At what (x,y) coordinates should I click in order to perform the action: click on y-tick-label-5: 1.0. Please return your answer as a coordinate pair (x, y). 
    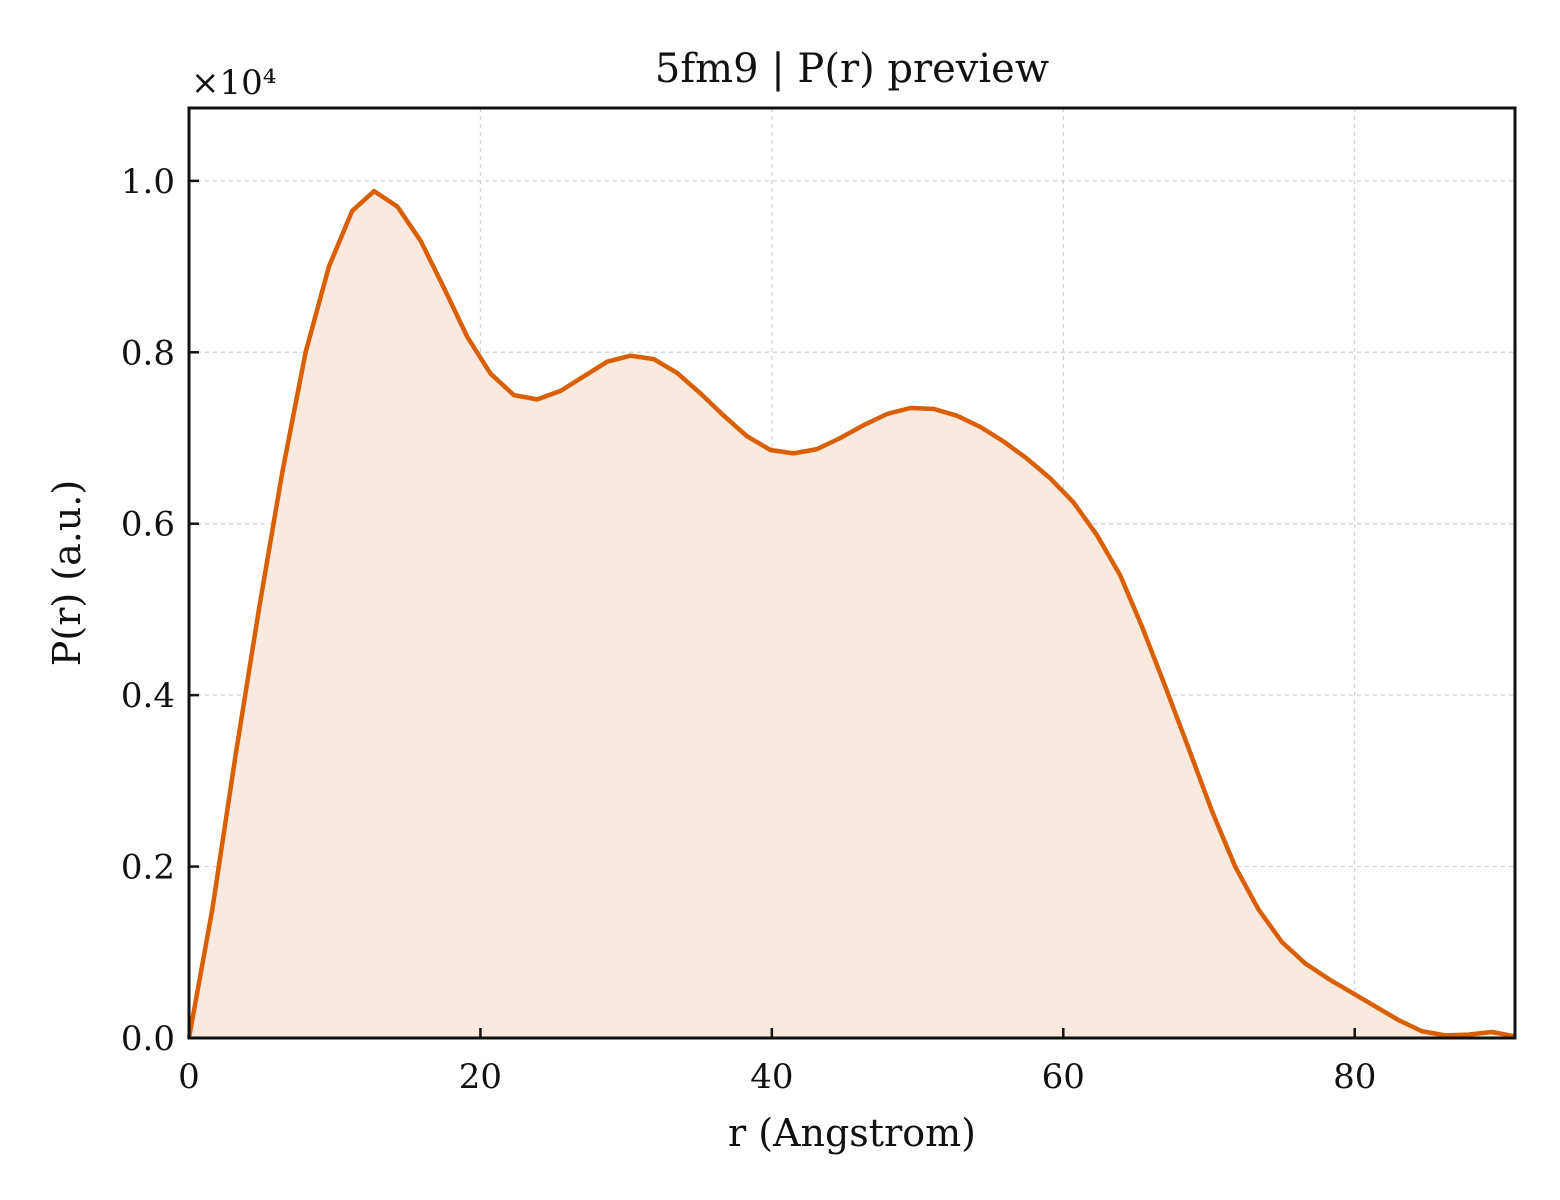
    Looking at the image, I should click on (148, 182).